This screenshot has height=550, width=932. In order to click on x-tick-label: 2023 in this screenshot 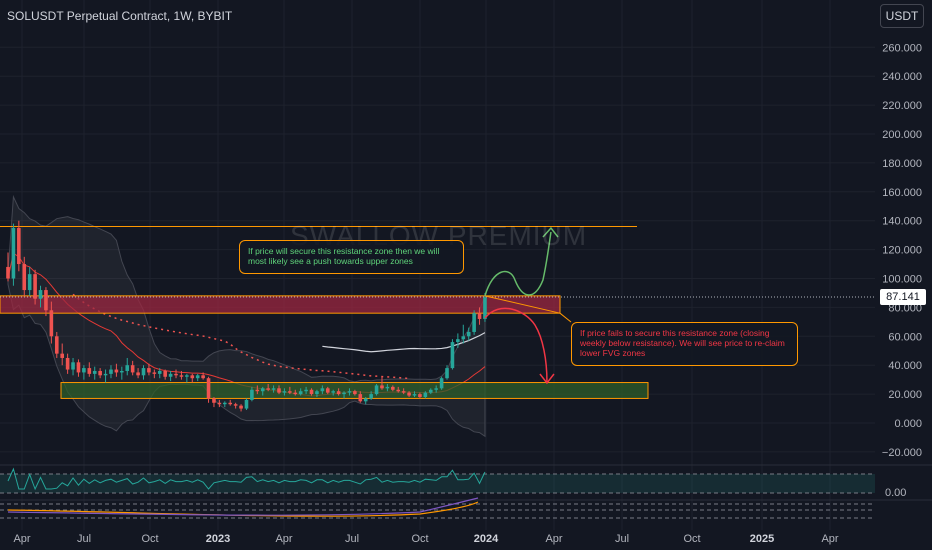, I will do `click(218, 539)`.